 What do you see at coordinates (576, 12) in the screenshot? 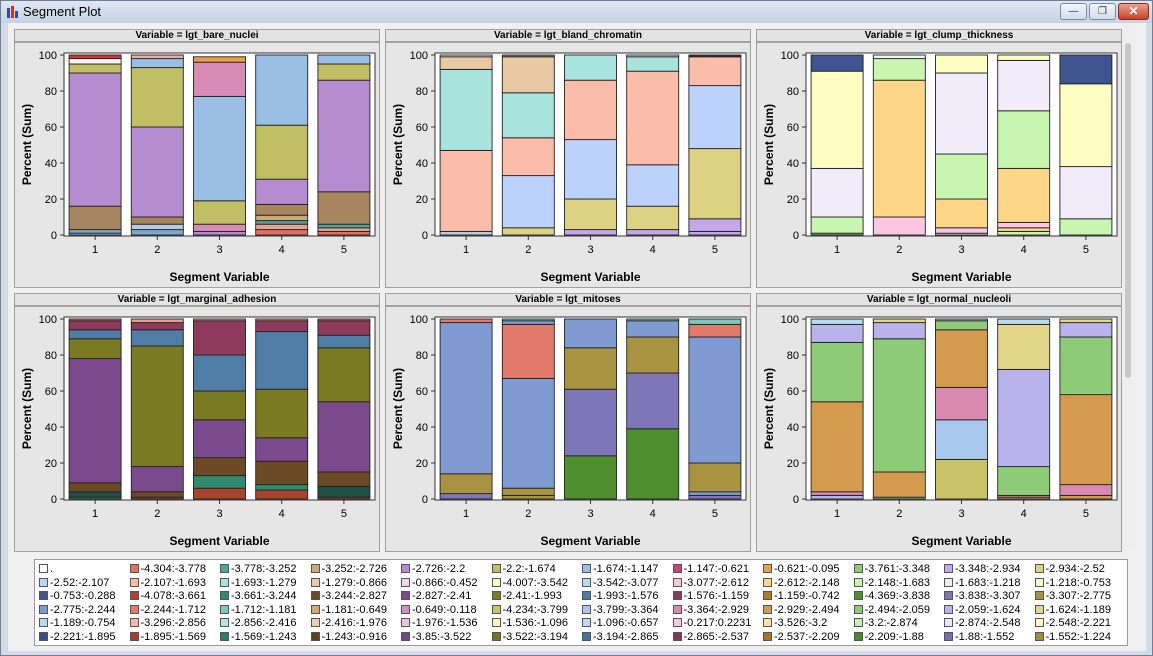
I see `title-bar: Segment Plot — ❐ ✕` at bounding box center [576, 12].